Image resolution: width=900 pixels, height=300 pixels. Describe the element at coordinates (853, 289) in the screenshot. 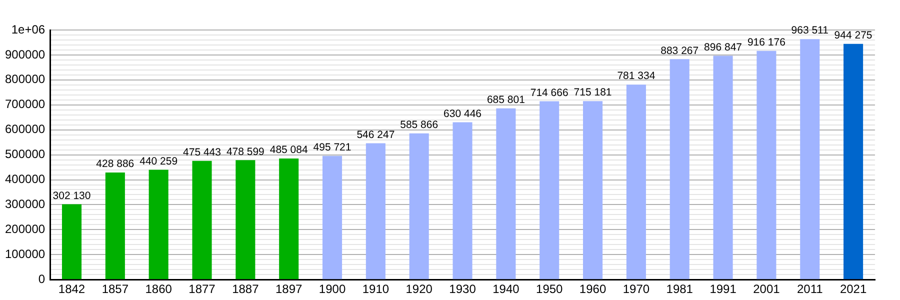

I see `x-tick-label: 2021` at that location.